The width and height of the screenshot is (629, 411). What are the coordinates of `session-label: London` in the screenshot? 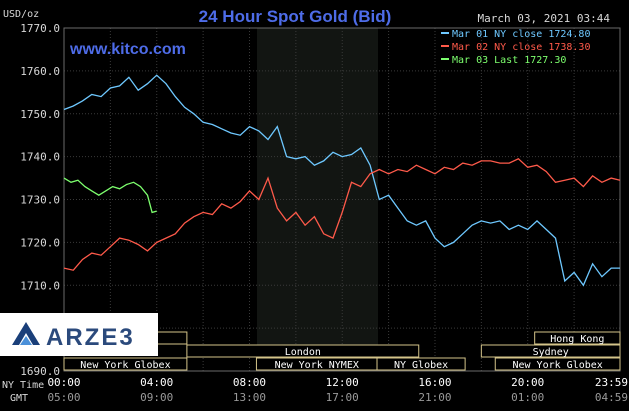 It's located at (303, 352).